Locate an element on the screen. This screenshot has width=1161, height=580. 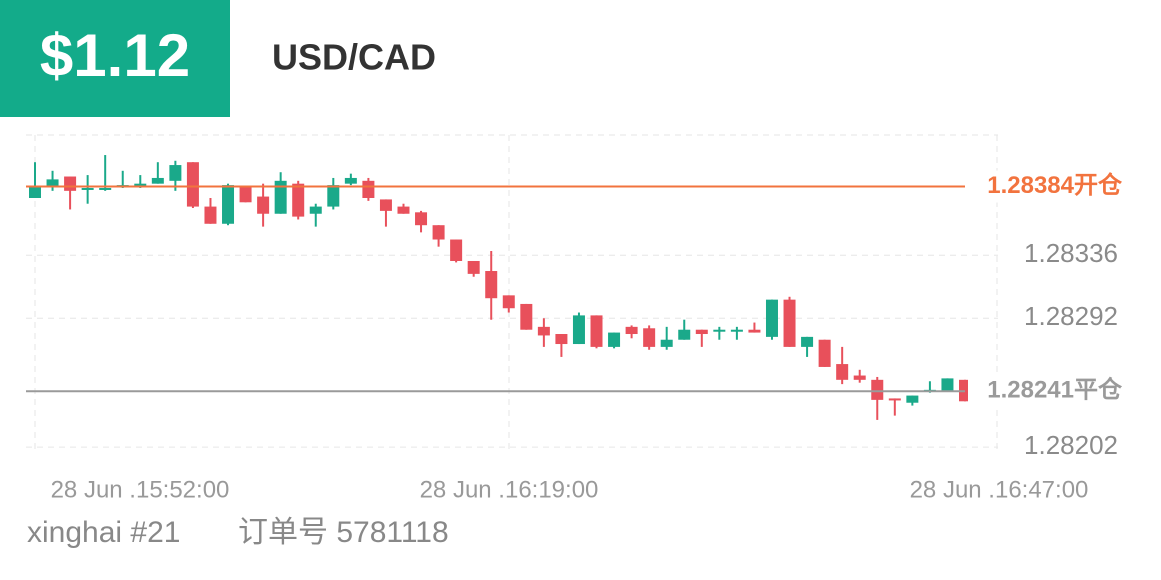
user: xinghai #21 is located at coordinates (103, 532).